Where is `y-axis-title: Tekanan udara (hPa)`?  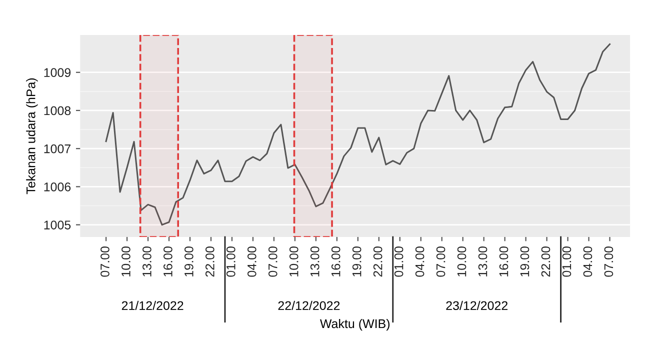 y-axis-title: Tekanan udara (hPa) is located at coordinates (32, 136).